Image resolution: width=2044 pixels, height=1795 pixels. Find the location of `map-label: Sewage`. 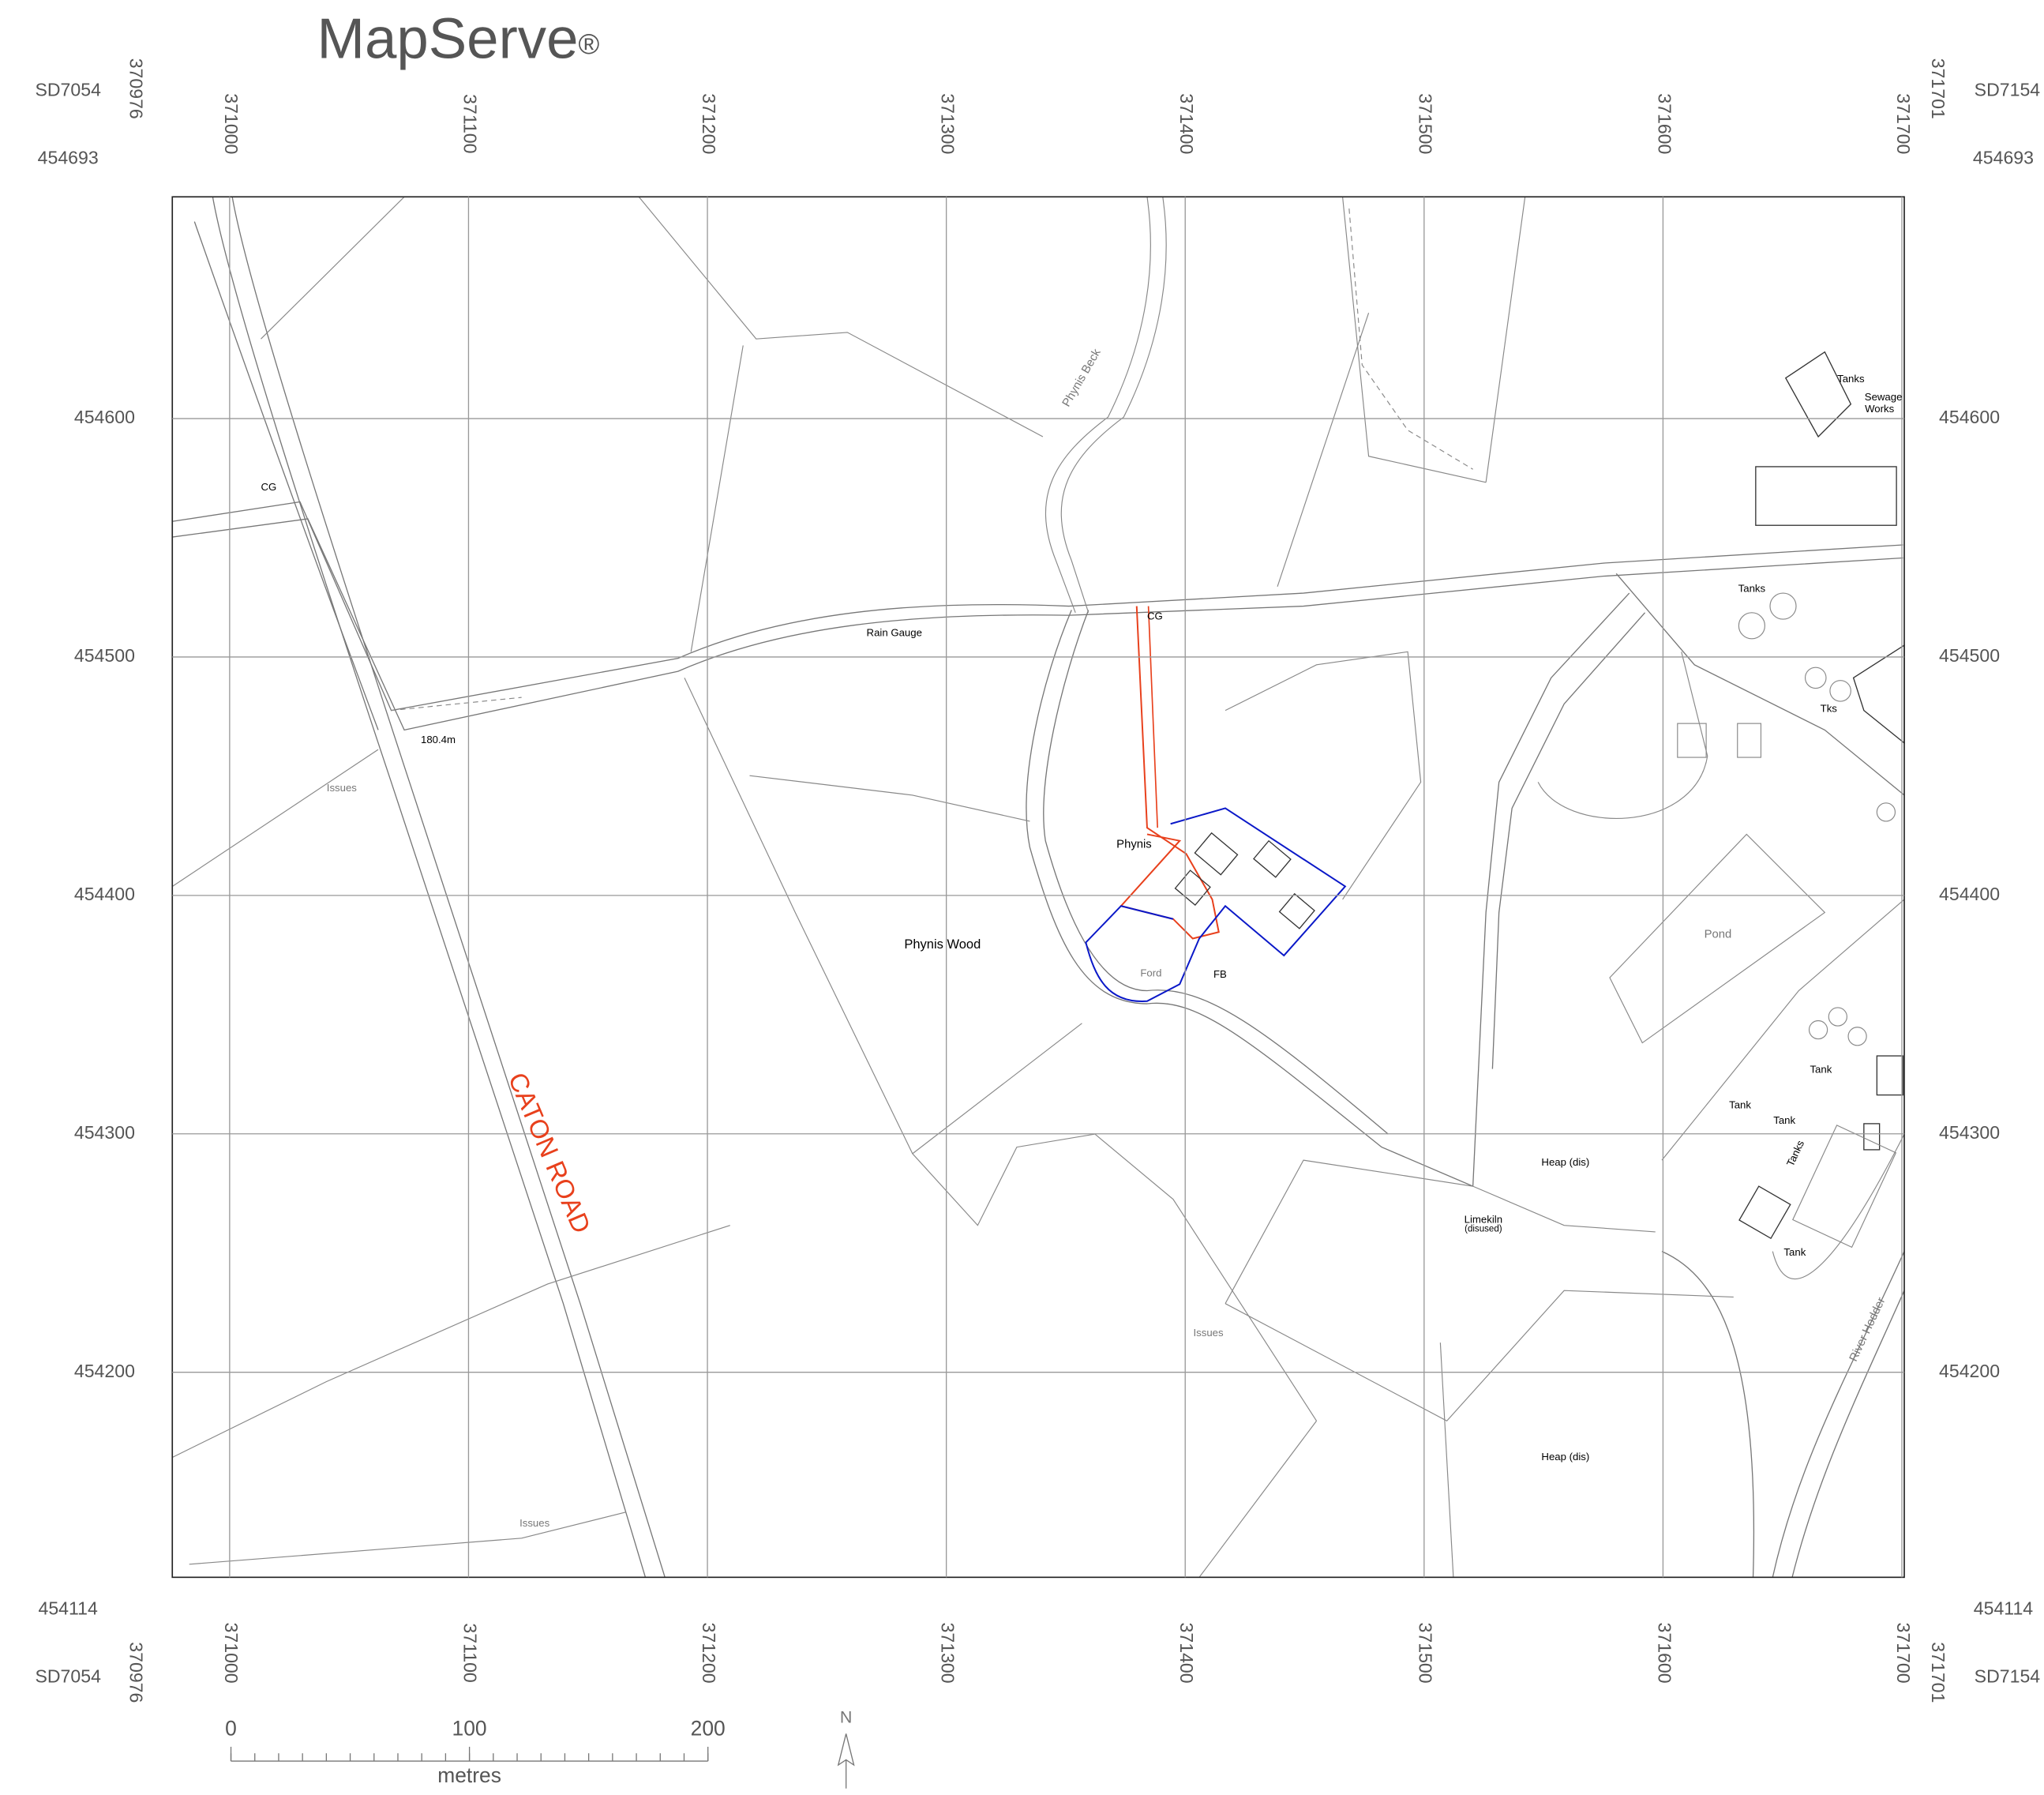

map-label: Sewage is located at coordinates (1884, 397).